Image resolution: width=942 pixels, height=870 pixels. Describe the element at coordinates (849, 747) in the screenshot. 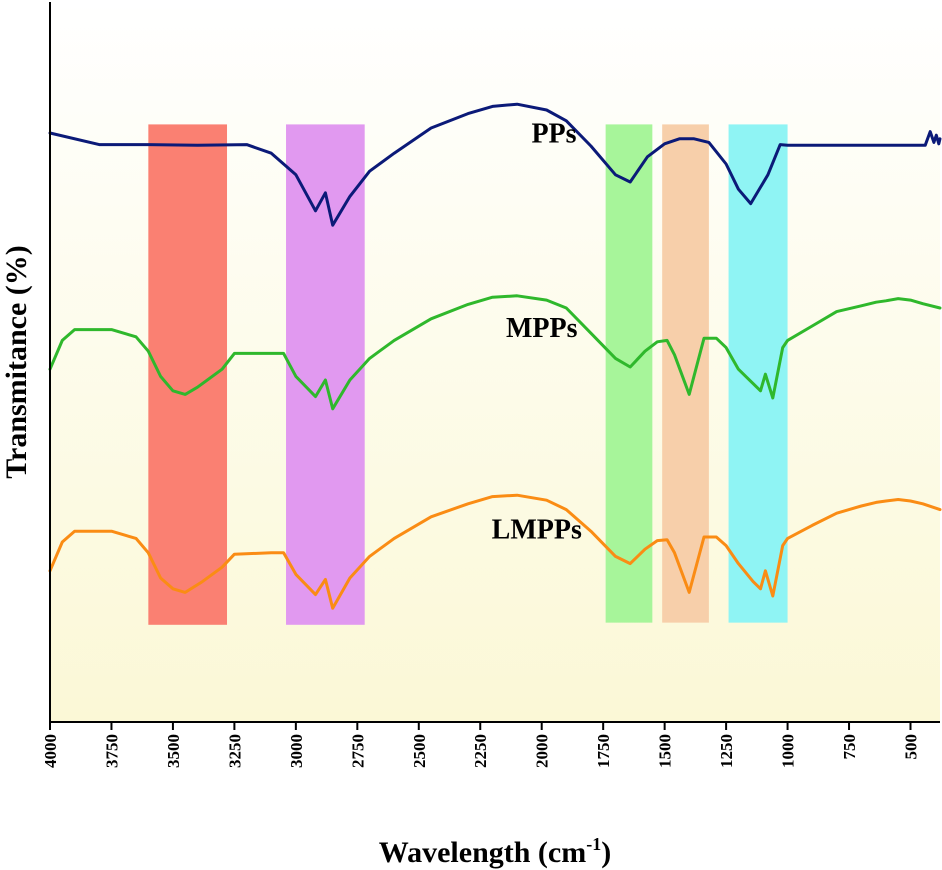

I see `x-tick-label: 750` at that location.